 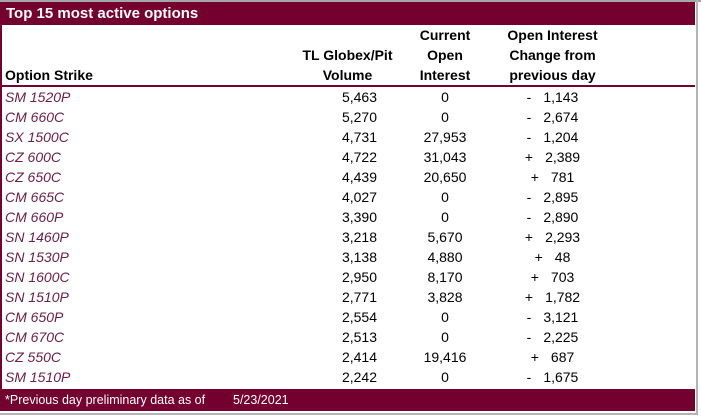 What do you see at coordinates (445, 157) in the screenshot?
I see `open-interest-cell: 31,043` at bounding box center [445, 157].